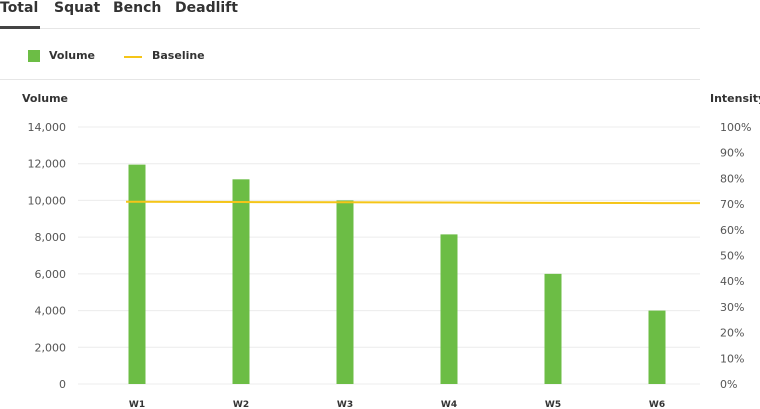  What do you see at coordinates (20, 14) in the screenshot?
I see `tab-total: Total` at bounding box center [20, 14].